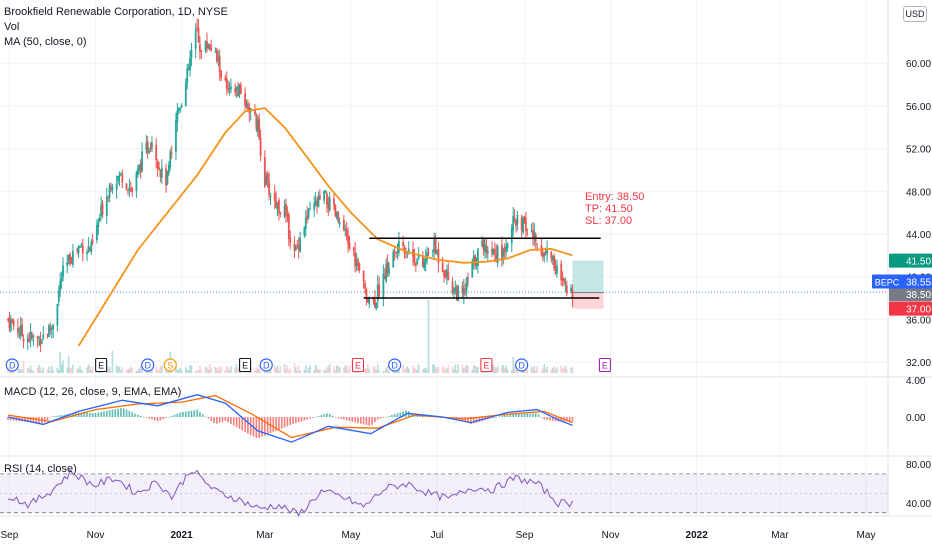 The height and width of the screenshot is (555, 932). What do you see at coordinates (887, 281) in the screenshot?
I see `symbol-badge` at bounding box center [887, 281].